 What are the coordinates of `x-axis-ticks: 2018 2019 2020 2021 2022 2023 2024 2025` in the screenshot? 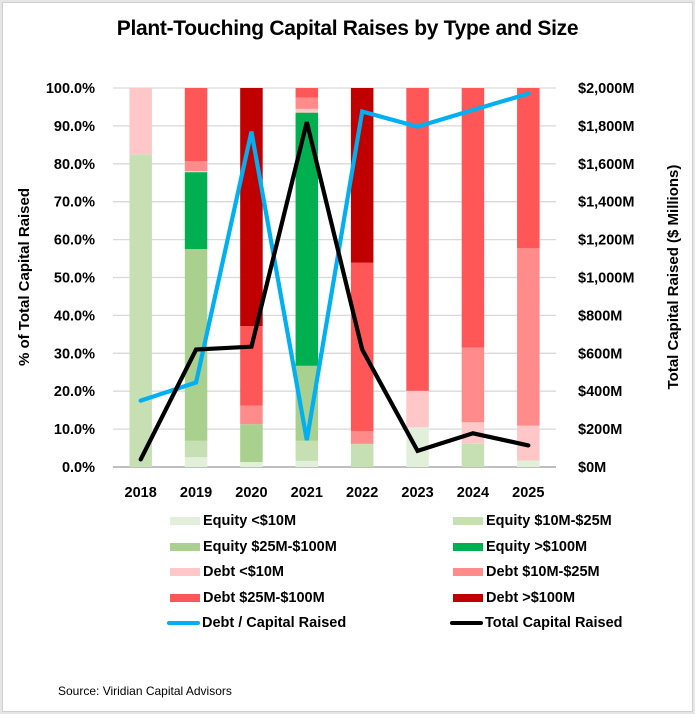 It's located at (335, 493).